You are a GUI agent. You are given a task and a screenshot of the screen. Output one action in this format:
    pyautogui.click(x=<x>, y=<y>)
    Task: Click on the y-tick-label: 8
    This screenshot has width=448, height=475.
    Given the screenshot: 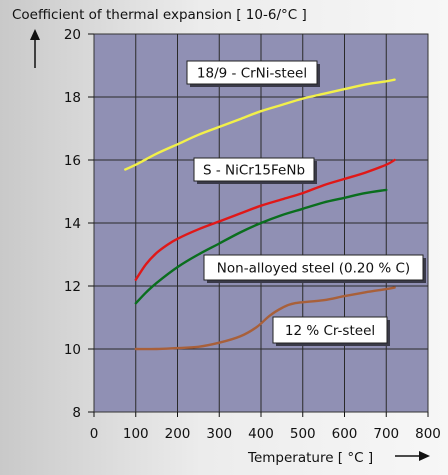 What is the action you would take?
    pyautogui.click(x=76, y=413)
    